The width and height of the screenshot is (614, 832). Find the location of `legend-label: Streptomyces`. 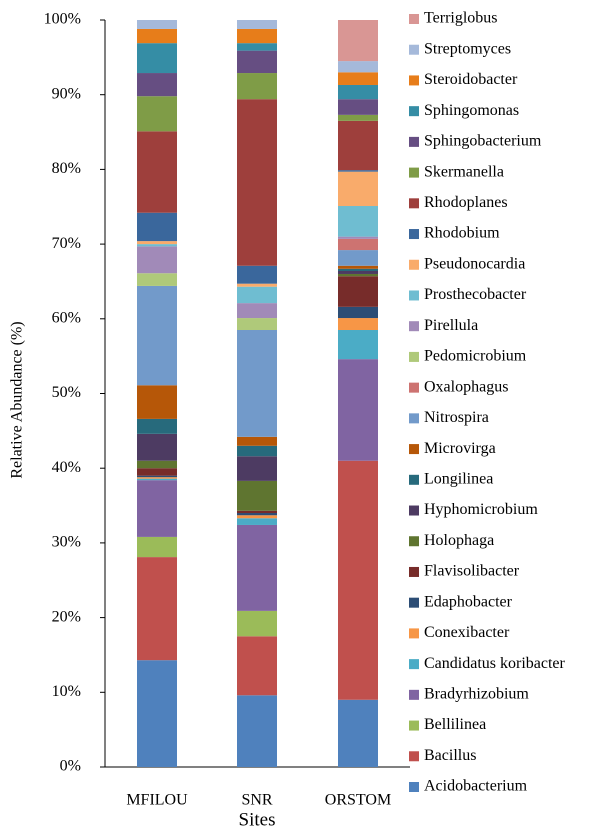

legend-label: Streptomyces is located at coordinates (467, 48).